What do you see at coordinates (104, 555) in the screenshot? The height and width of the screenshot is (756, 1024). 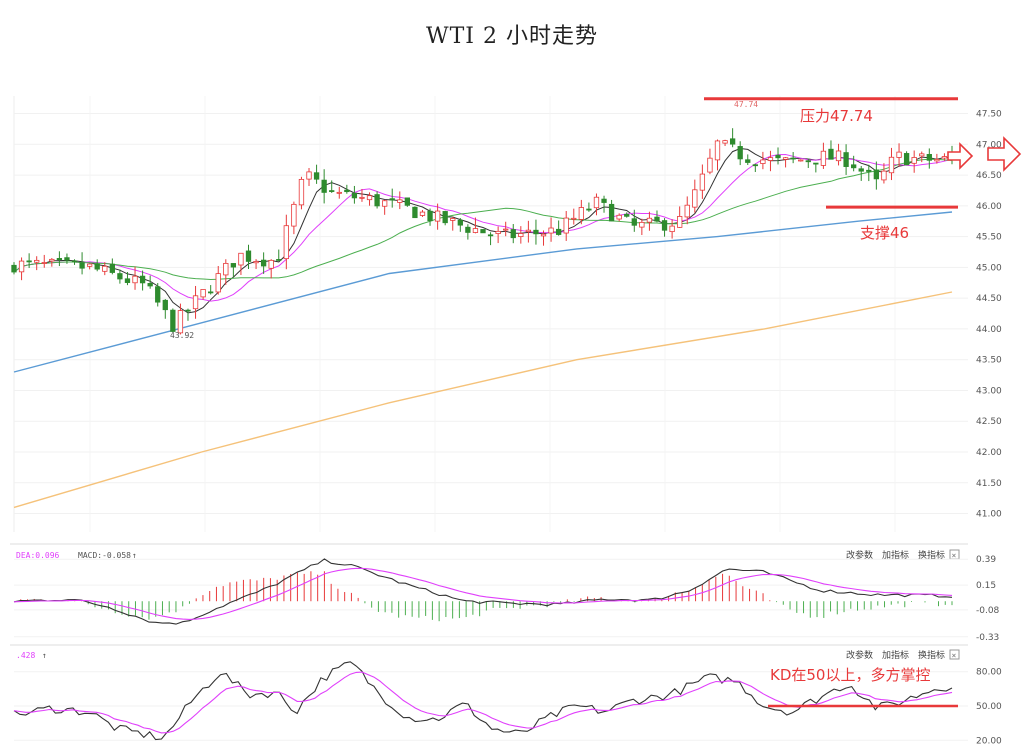 I see `macd-value-label: MACD:-0.058` at bounding box center [104, 555].